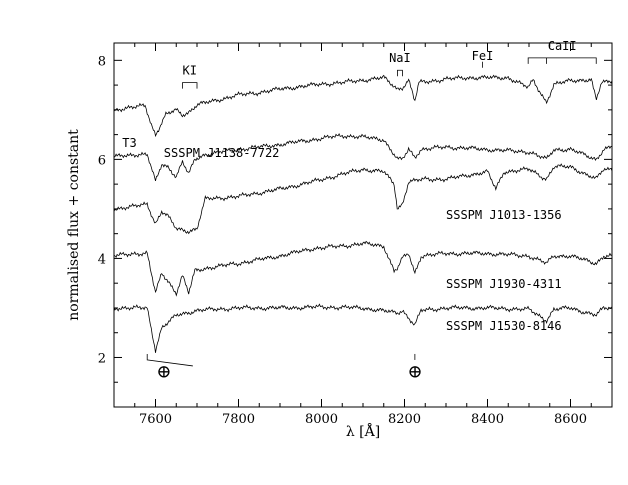  Describe the element at coordinates (562, 46) in the screenshot. I see `annotation-label: CaII` at that location.